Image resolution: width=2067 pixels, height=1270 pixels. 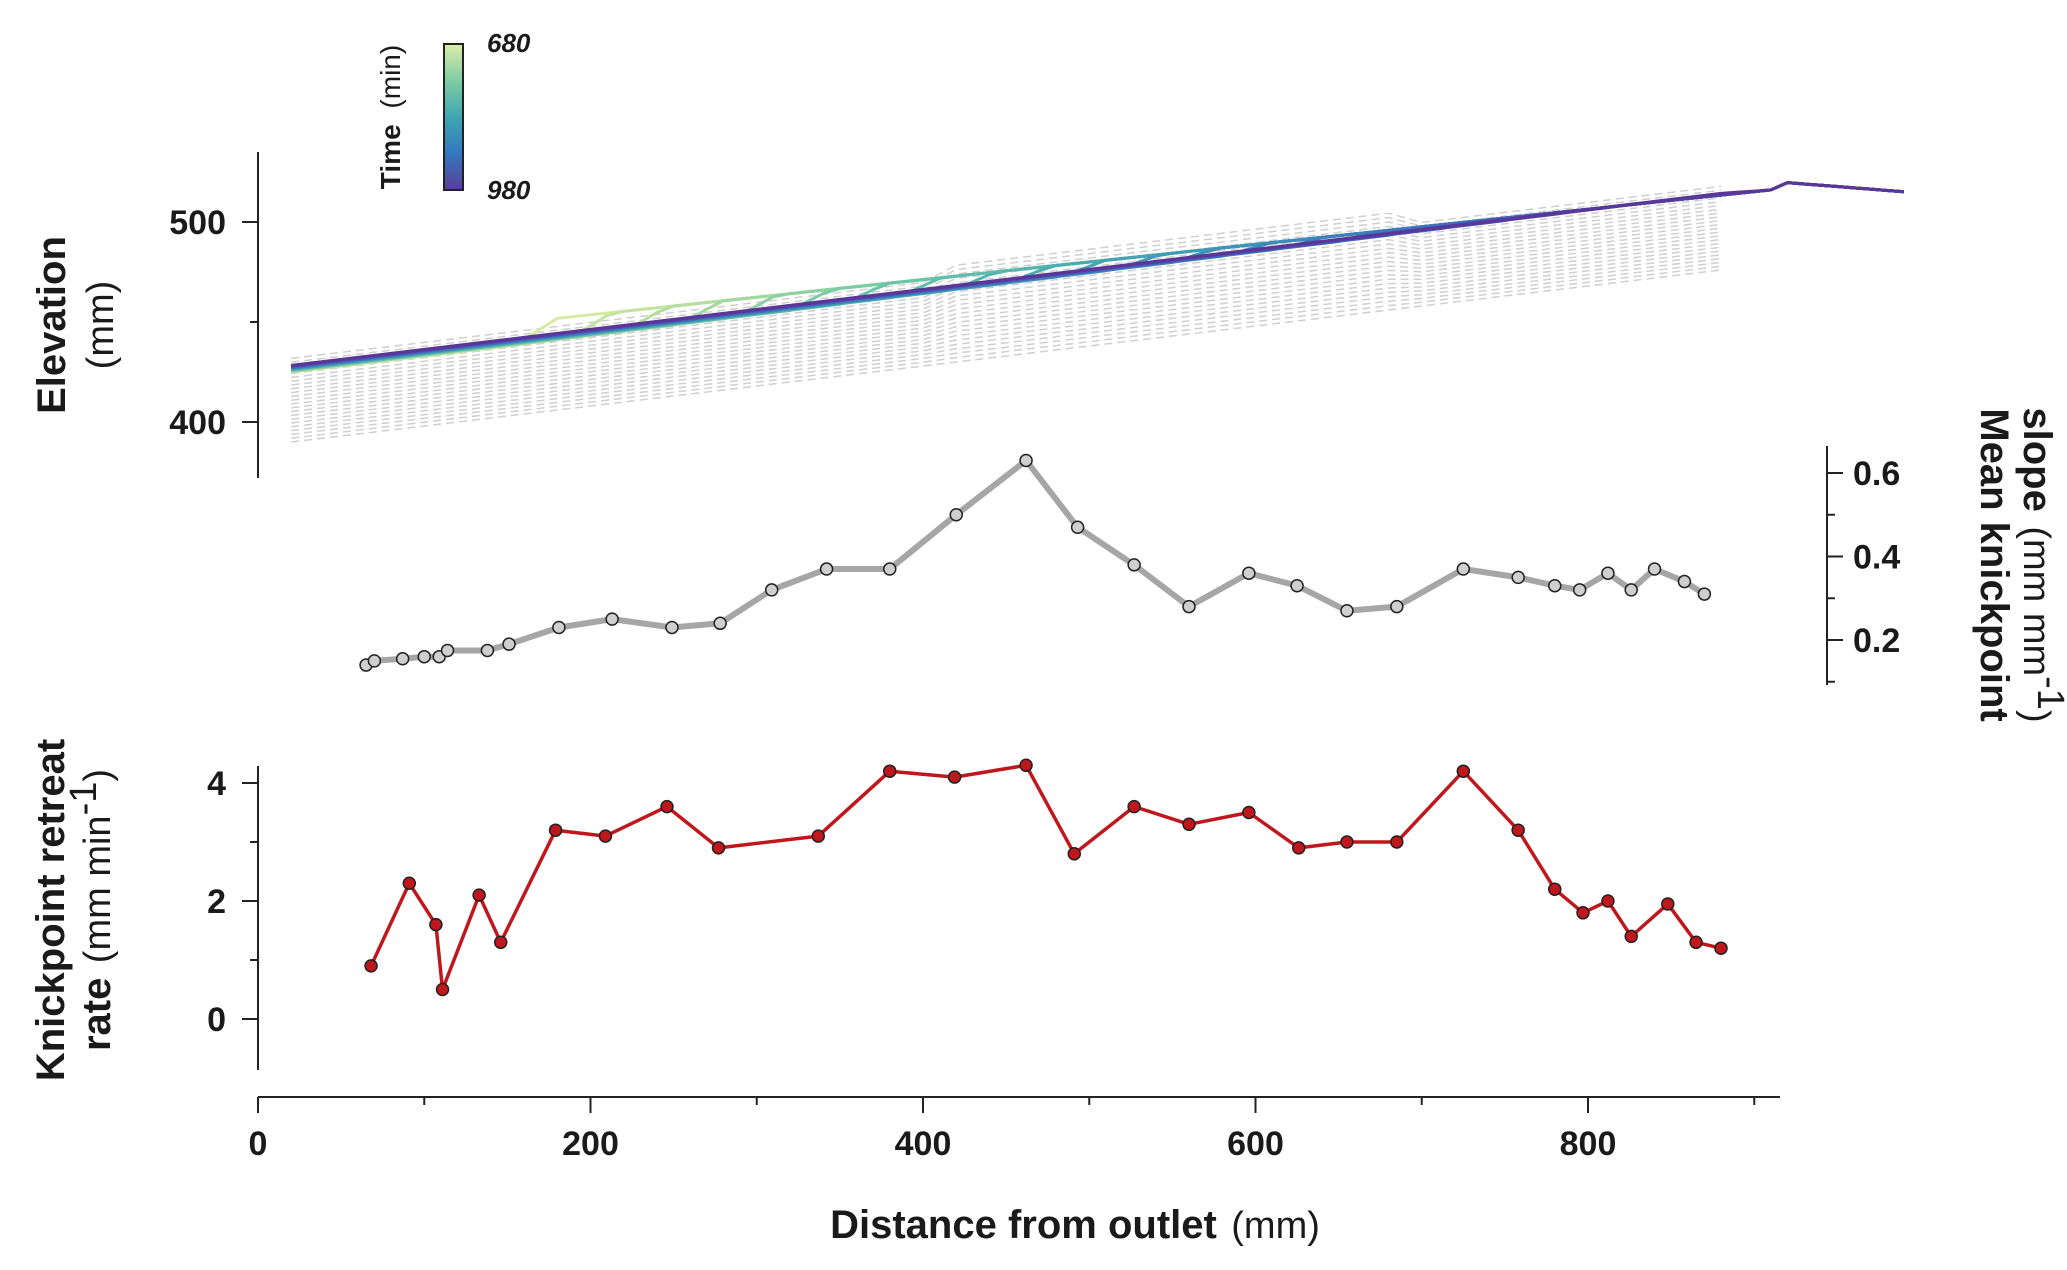 I want to click on slope-y-label-unit: (mm mm, so click(x=2036, y=601).